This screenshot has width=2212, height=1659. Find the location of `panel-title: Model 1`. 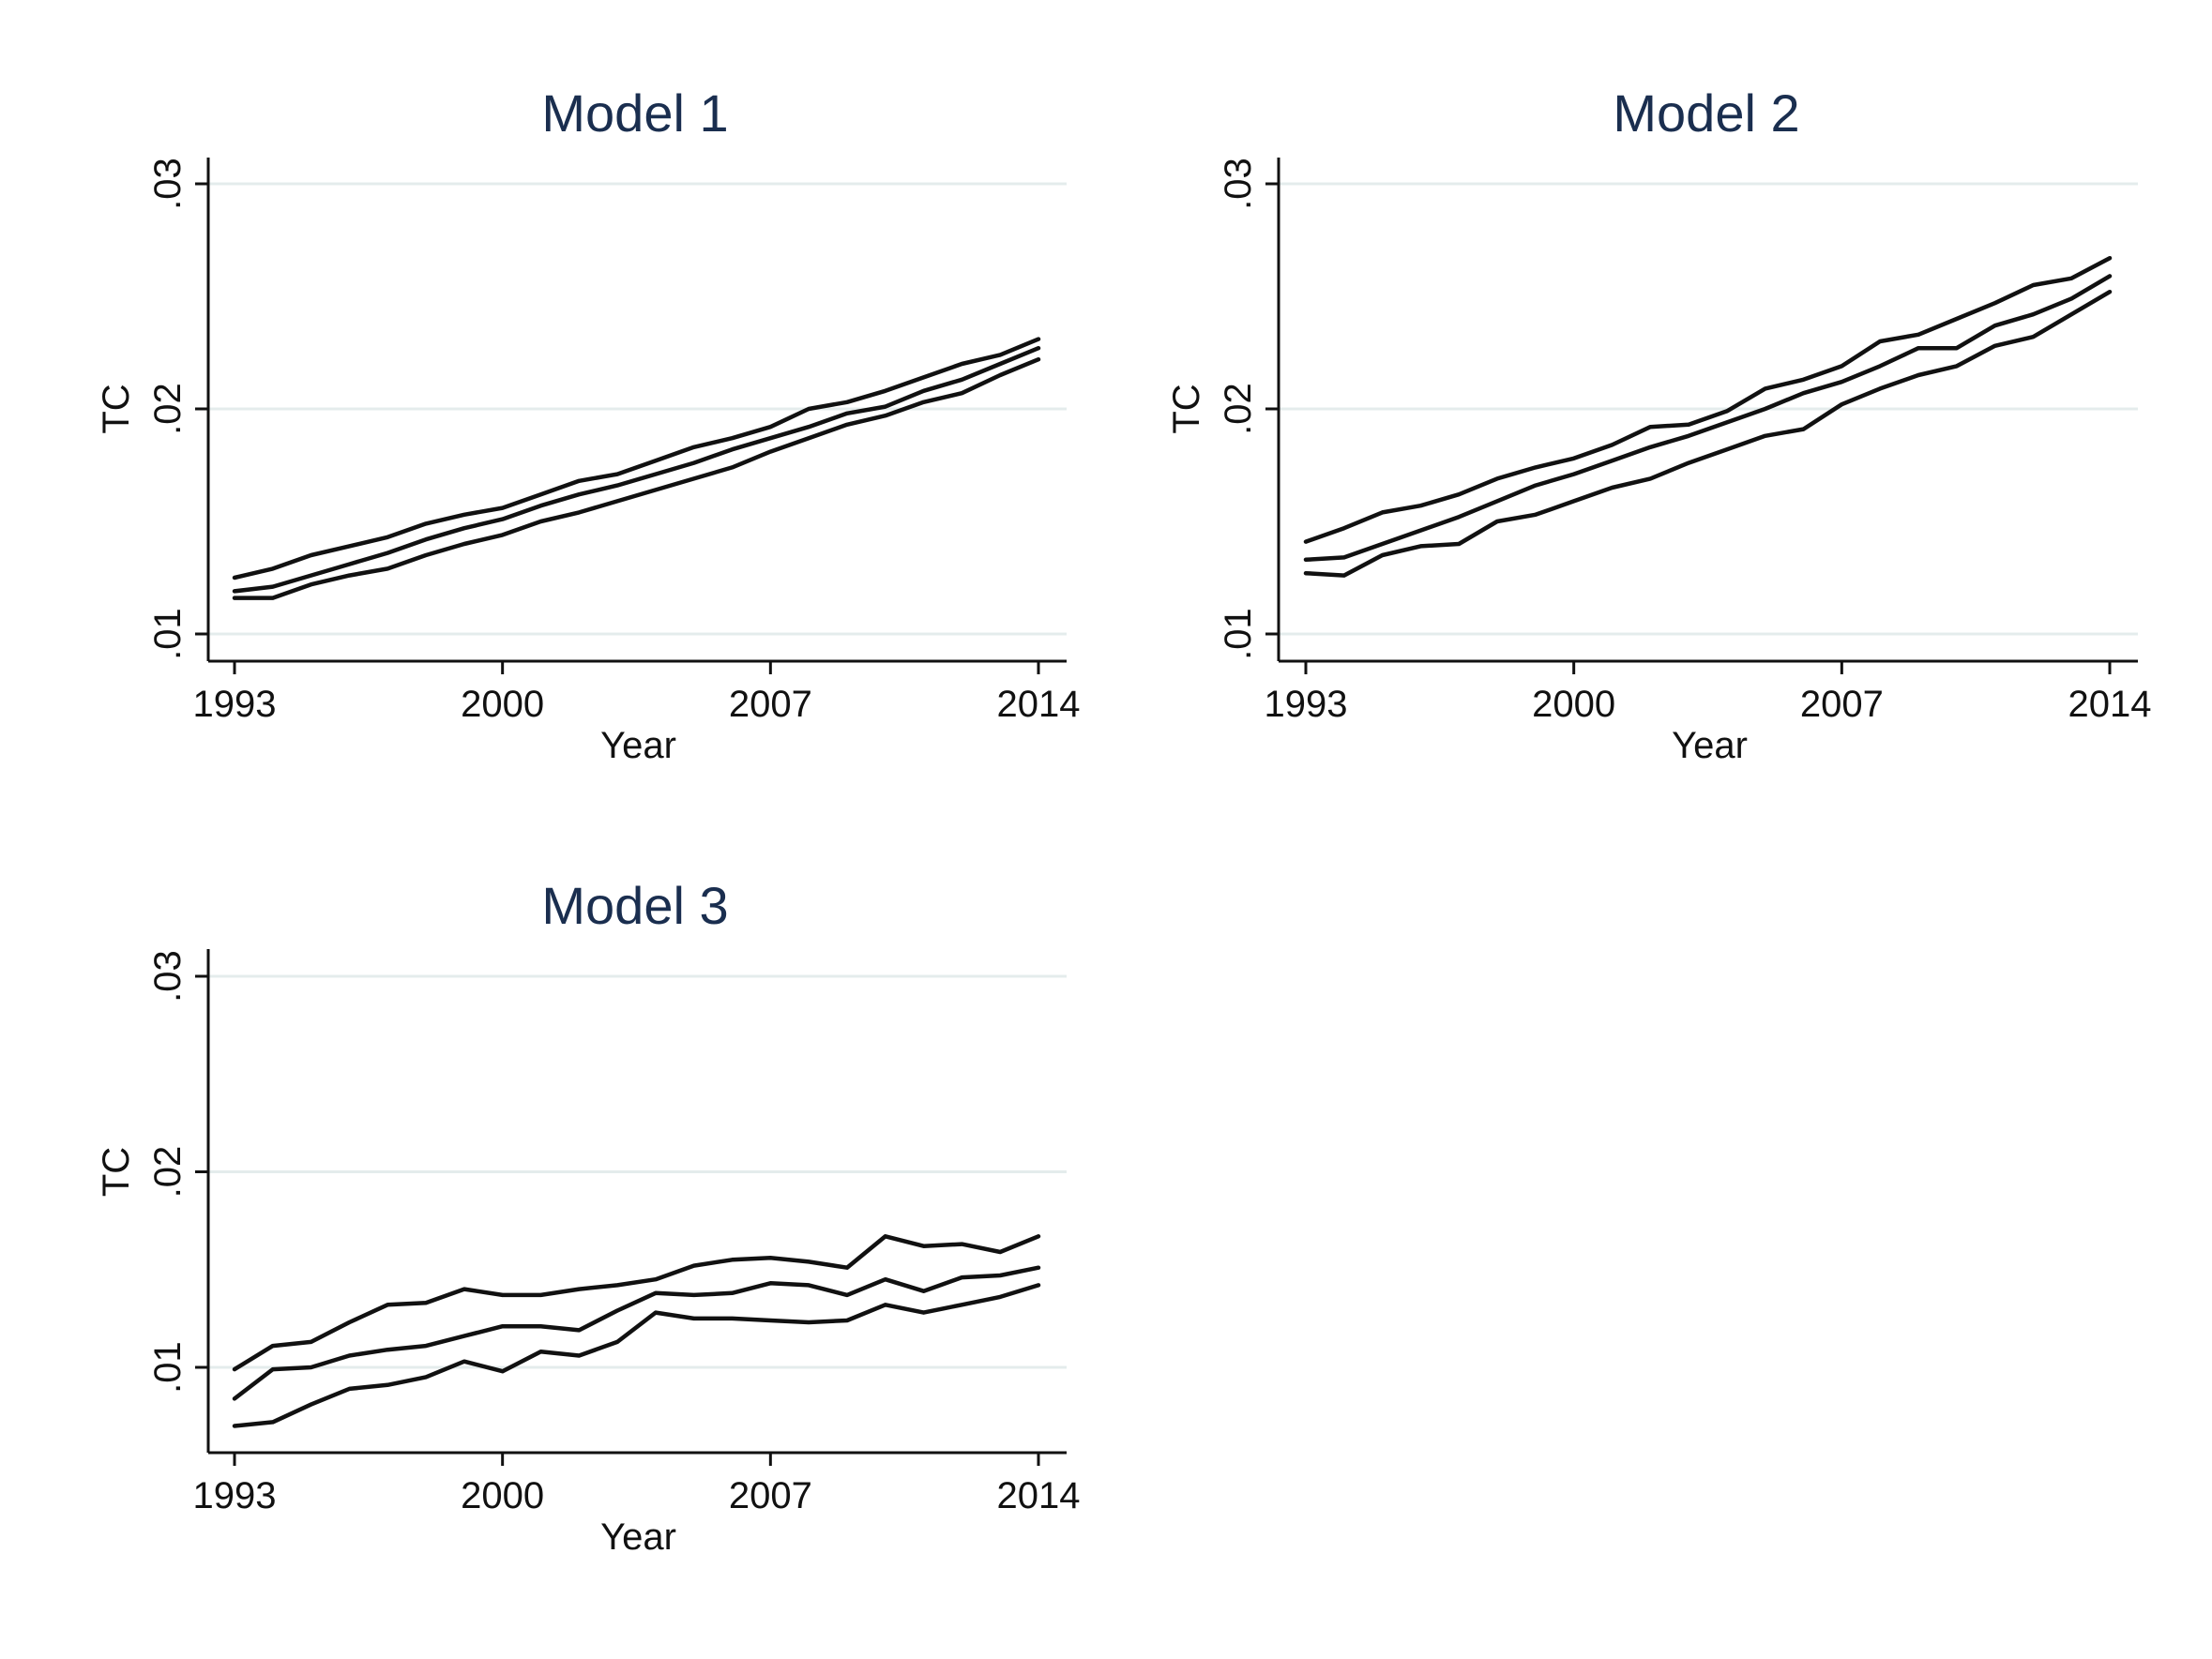

panel-title: Model 1 is located at coordinates (634, 113).